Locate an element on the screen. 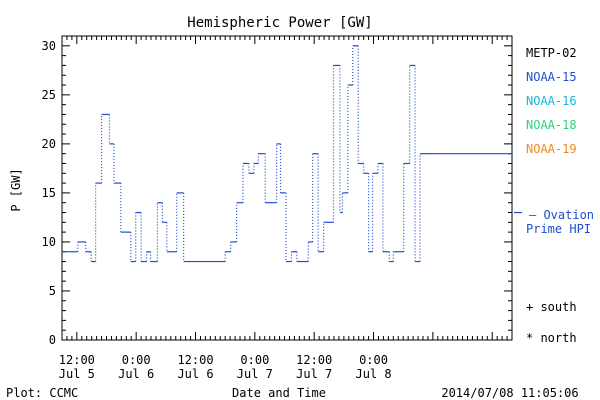 The height and width of the screenshot is (400, 600). legend-entry: NOAA-16 is located at coordinates (551, 101).